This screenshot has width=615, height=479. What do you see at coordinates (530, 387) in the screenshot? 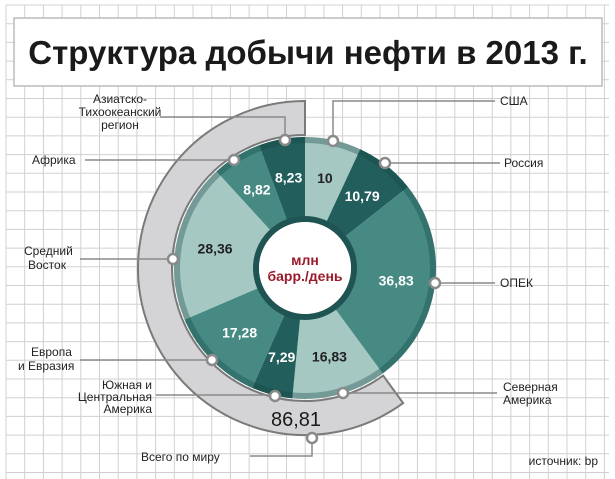
I see `label-north-america-1: Северная` at bounding box center [530, 387].